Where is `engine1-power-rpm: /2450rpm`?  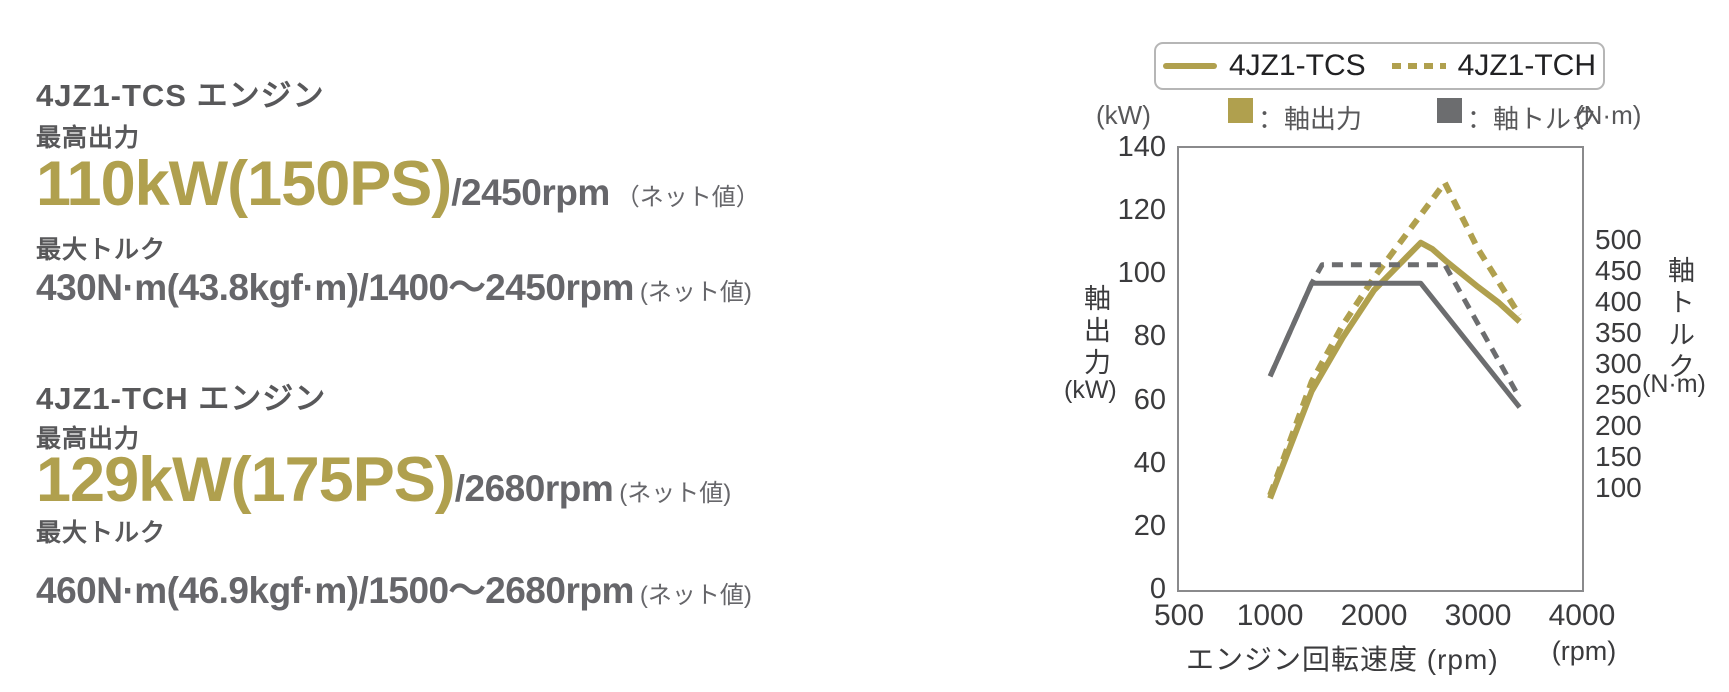 engine1-power-rpm: /2450rpm is located at coordinates (530, 192).